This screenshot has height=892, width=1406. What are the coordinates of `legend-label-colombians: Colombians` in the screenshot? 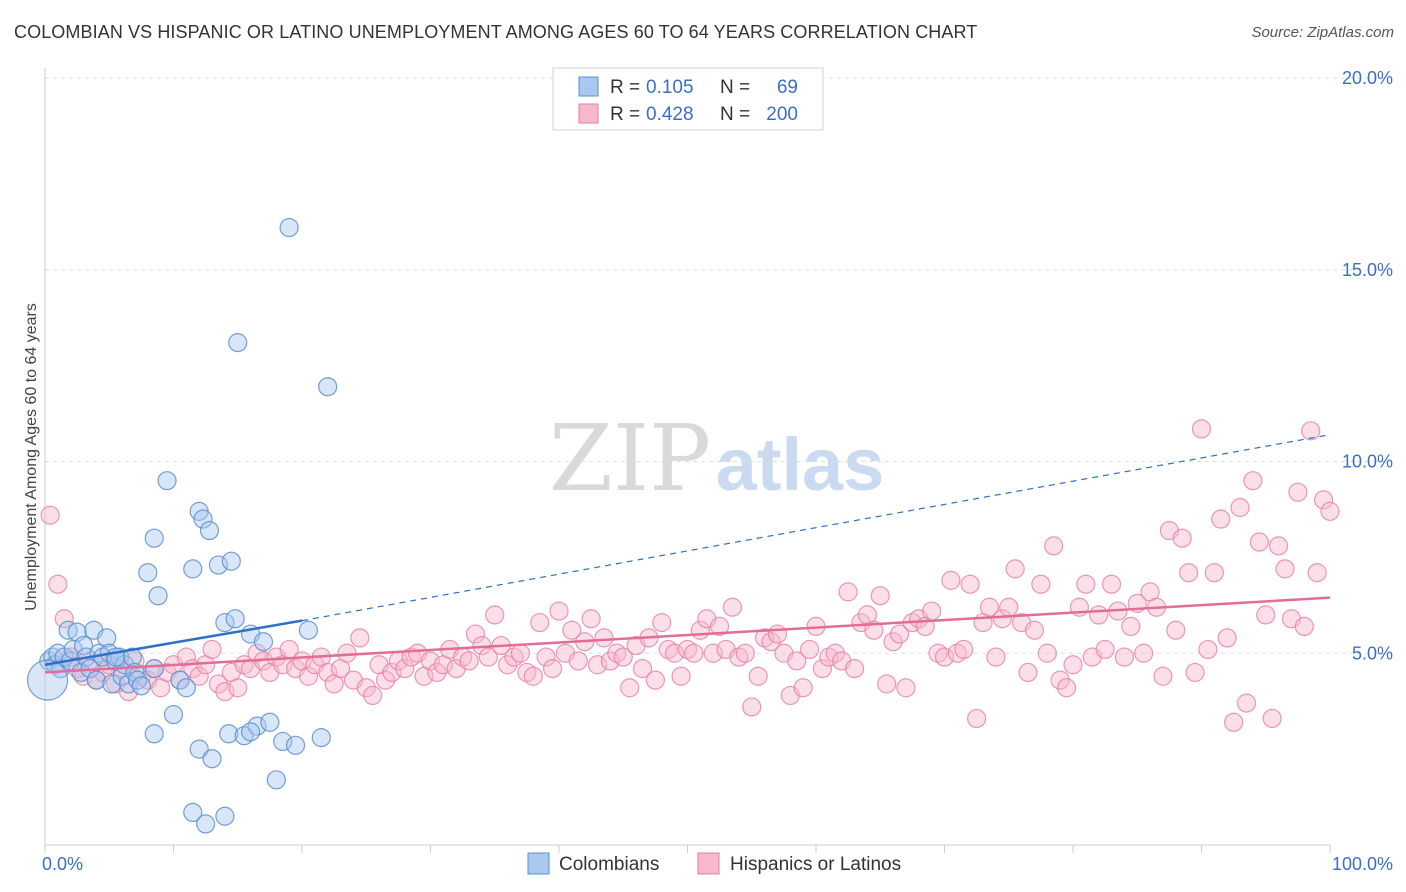 It's located at (609, 864).